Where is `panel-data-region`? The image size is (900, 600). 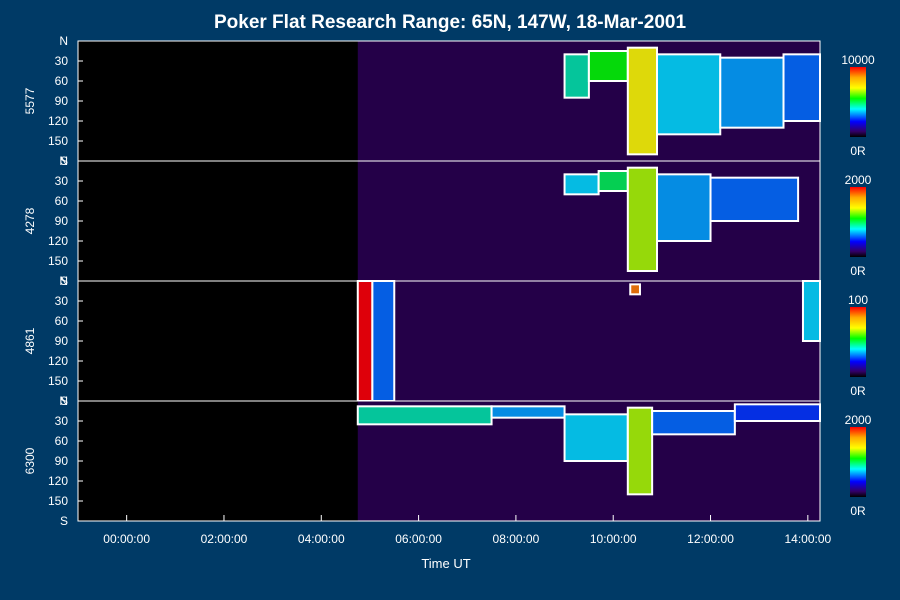
panel-data-region is located at coordinates (588, 341).